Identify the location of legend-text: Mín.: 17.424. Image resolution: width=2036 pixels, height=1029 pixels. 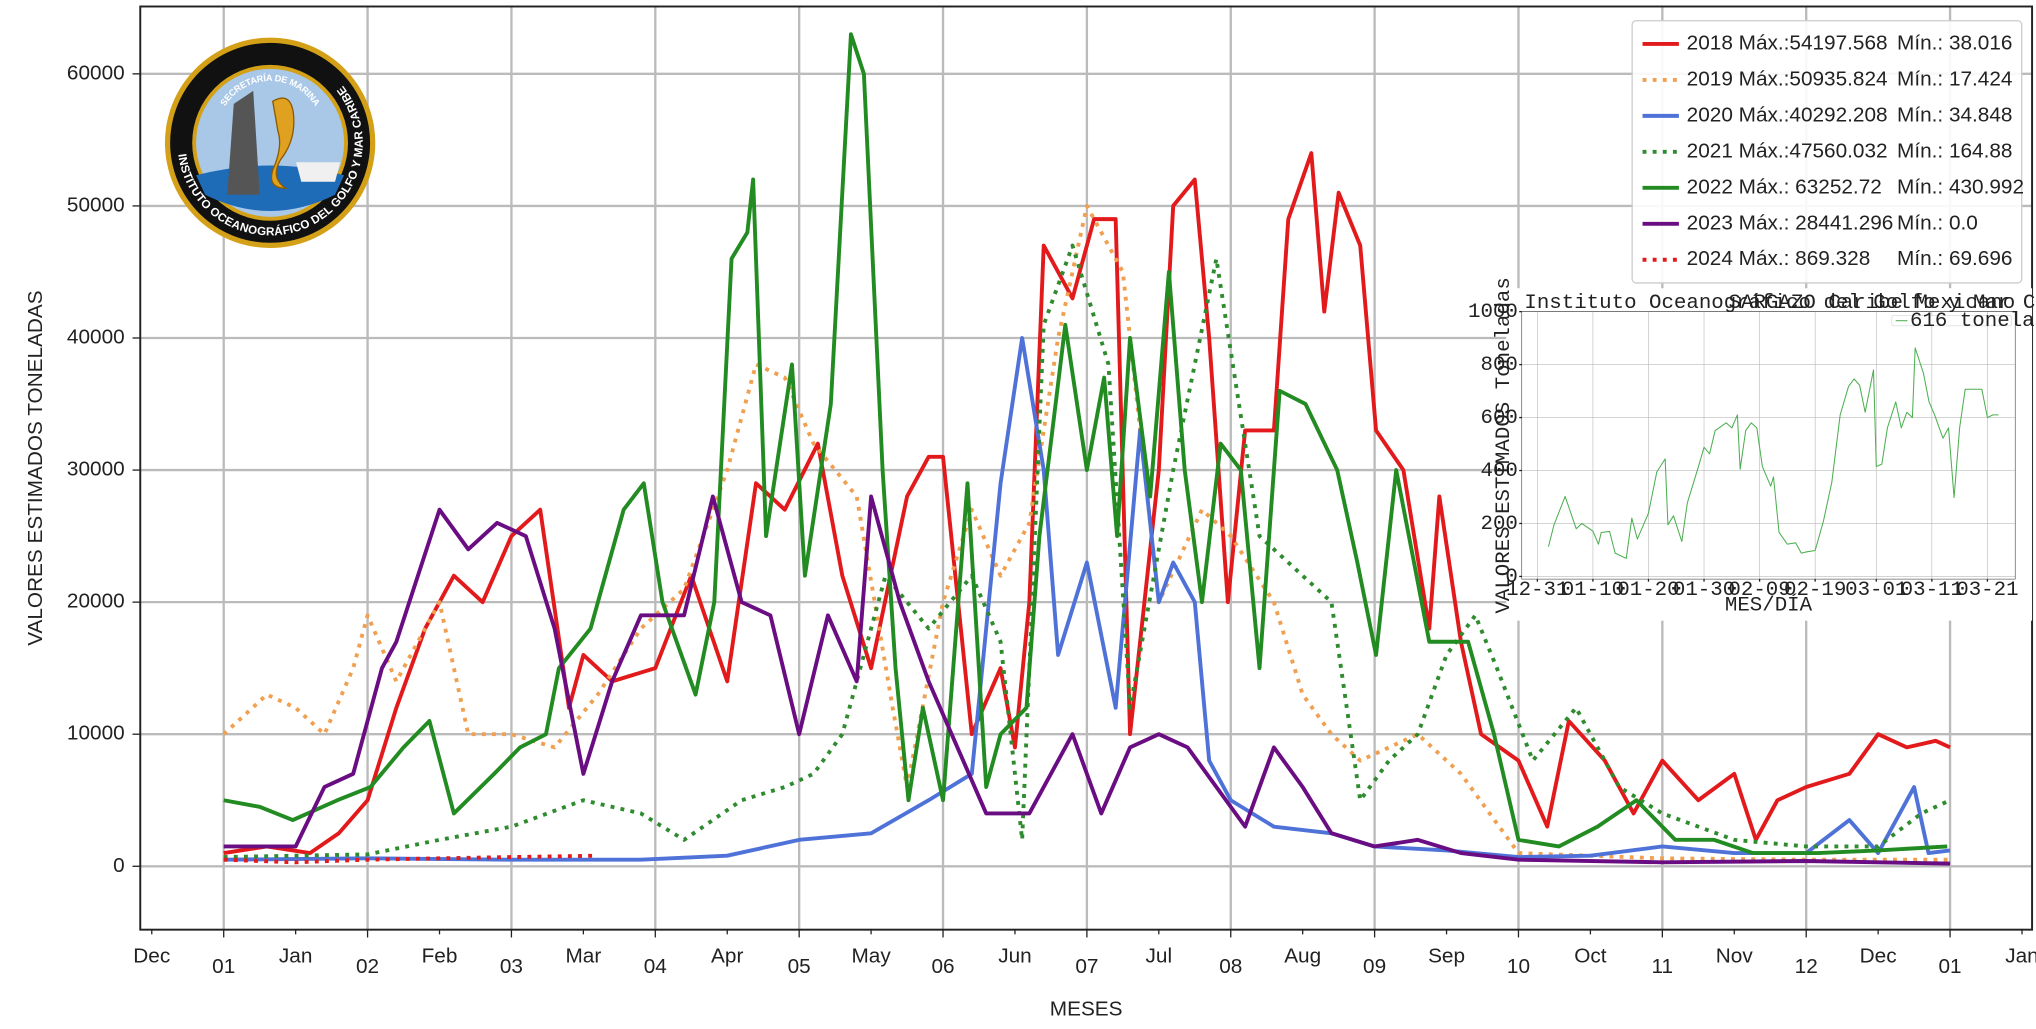
(1954, 78).